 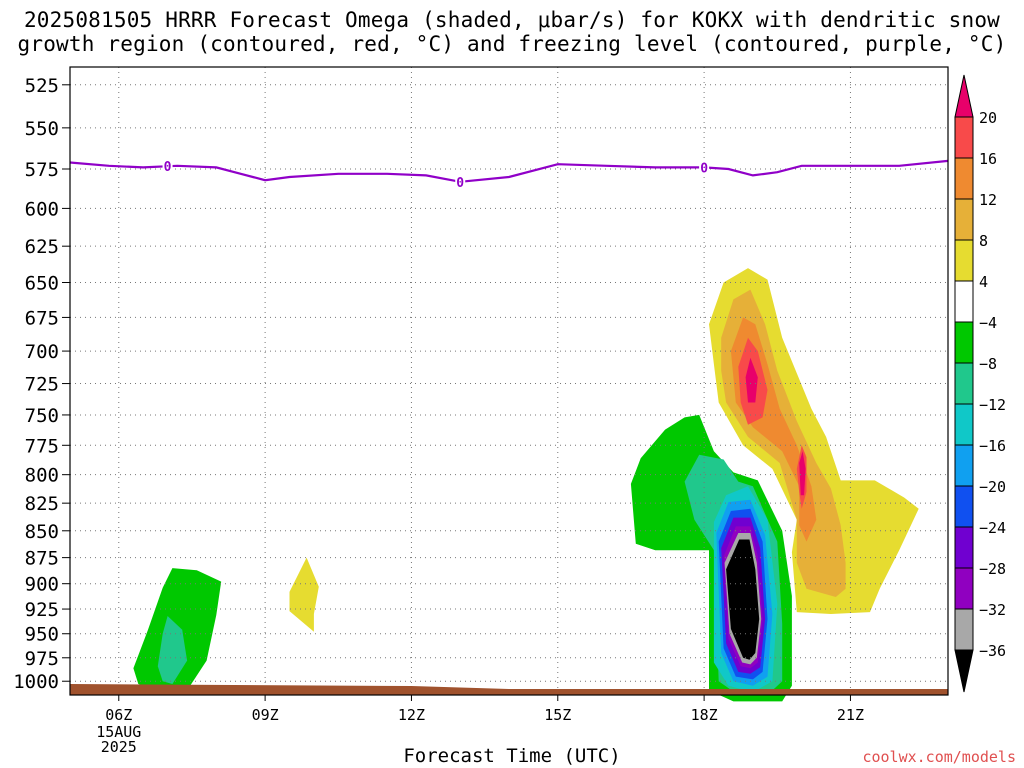 What do you see at coordinates (992, 487) in the screenshot?
I see `colorbar-label-9: −20` at bounding box center [992, 487].